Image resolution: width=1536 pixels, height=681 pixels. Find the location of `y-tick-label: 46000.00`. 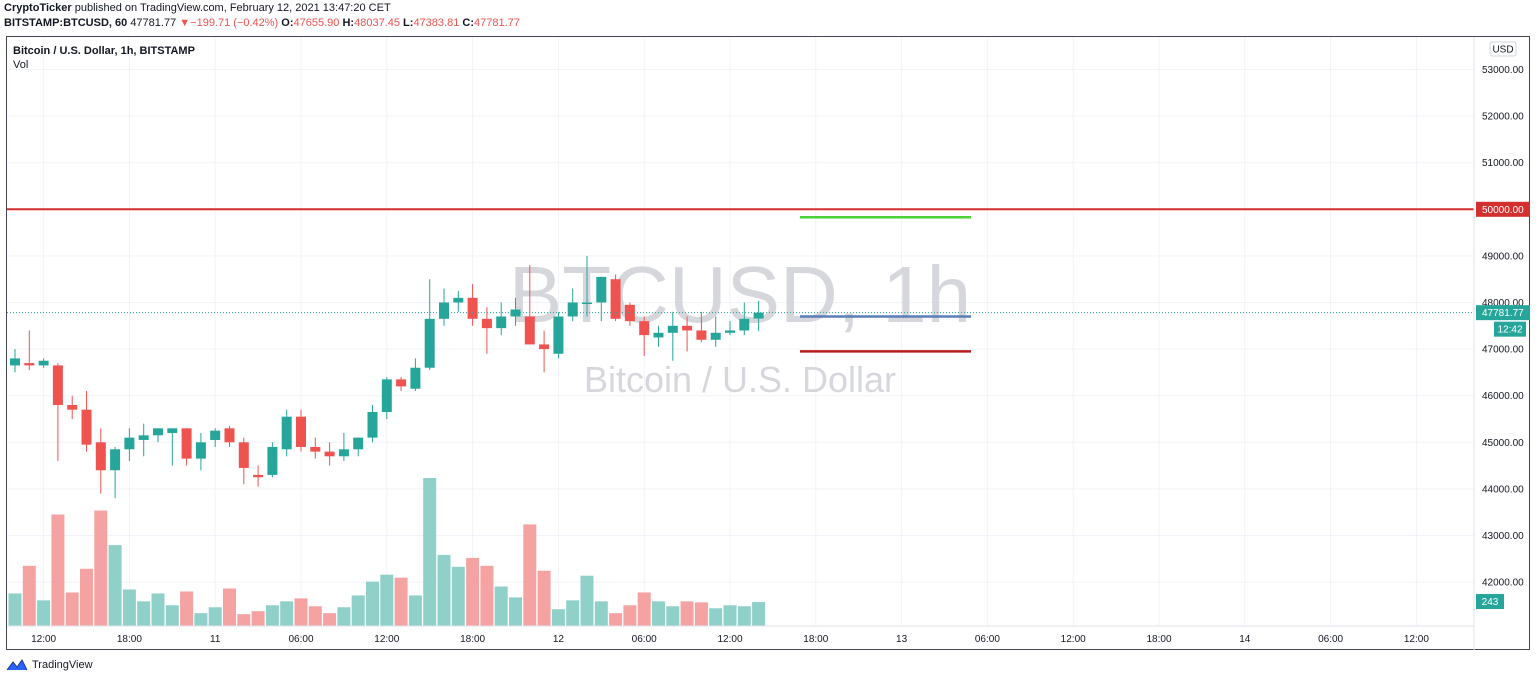

y-tick-label: 46000.00 is located at coordinates (1503, 396).